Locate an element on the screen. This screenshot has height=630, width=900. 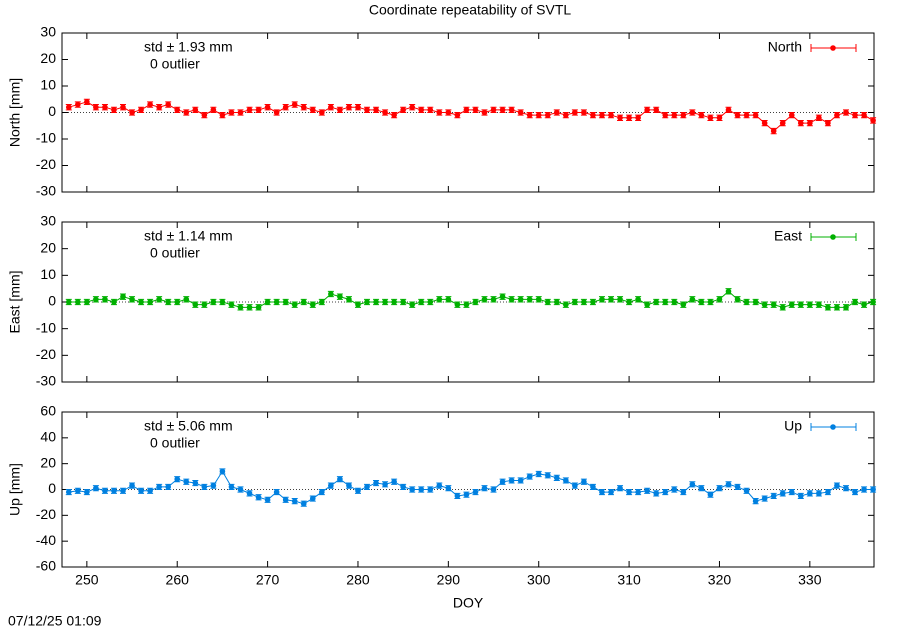
annotation: std ± 1.14 mm is located at coordinates (188, 236).